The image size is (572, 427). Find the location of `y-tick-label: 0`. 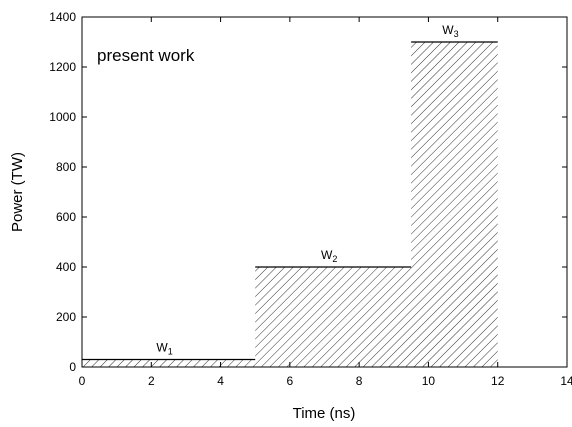

y-tick-label: 0 is located at coordinates (72, 367).